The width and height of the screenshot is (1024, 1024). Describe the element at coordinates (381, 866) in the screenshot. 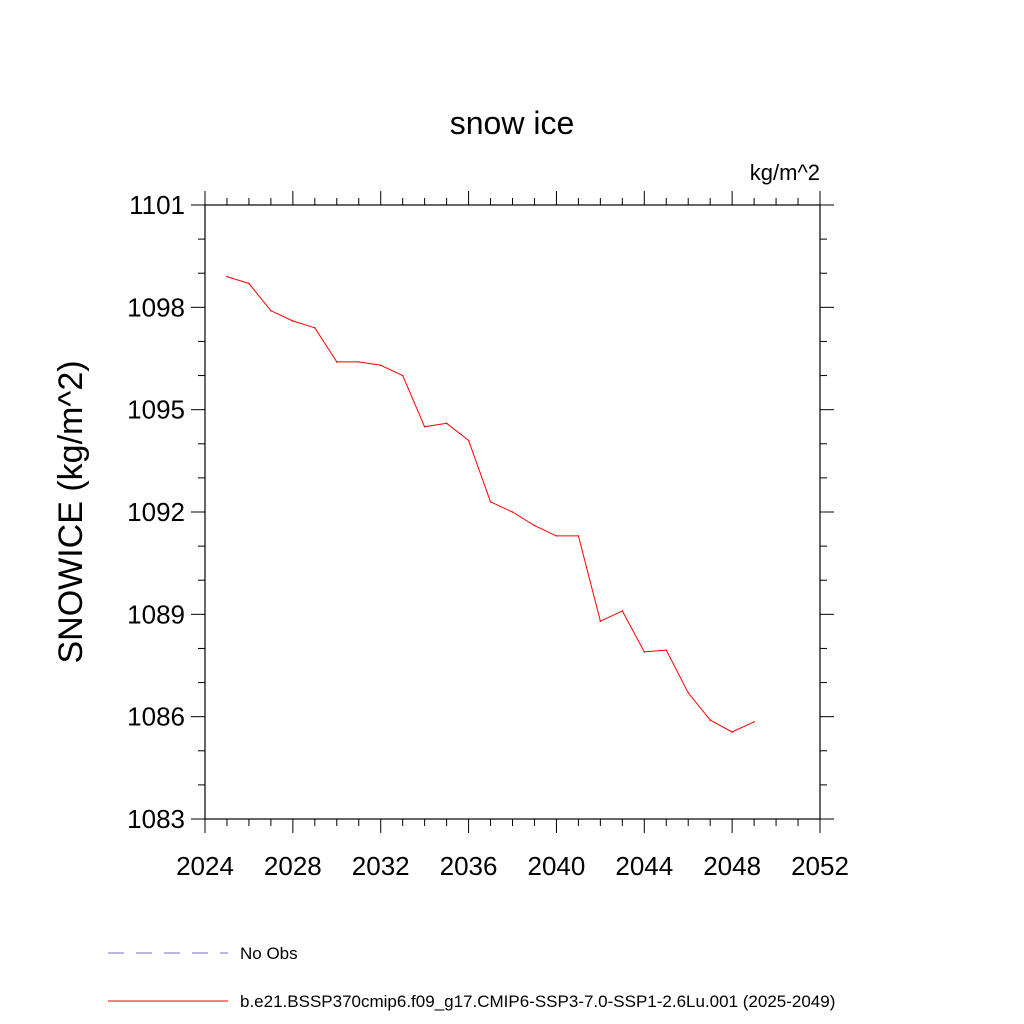

I see `x-tick-label: 2032` at that location.